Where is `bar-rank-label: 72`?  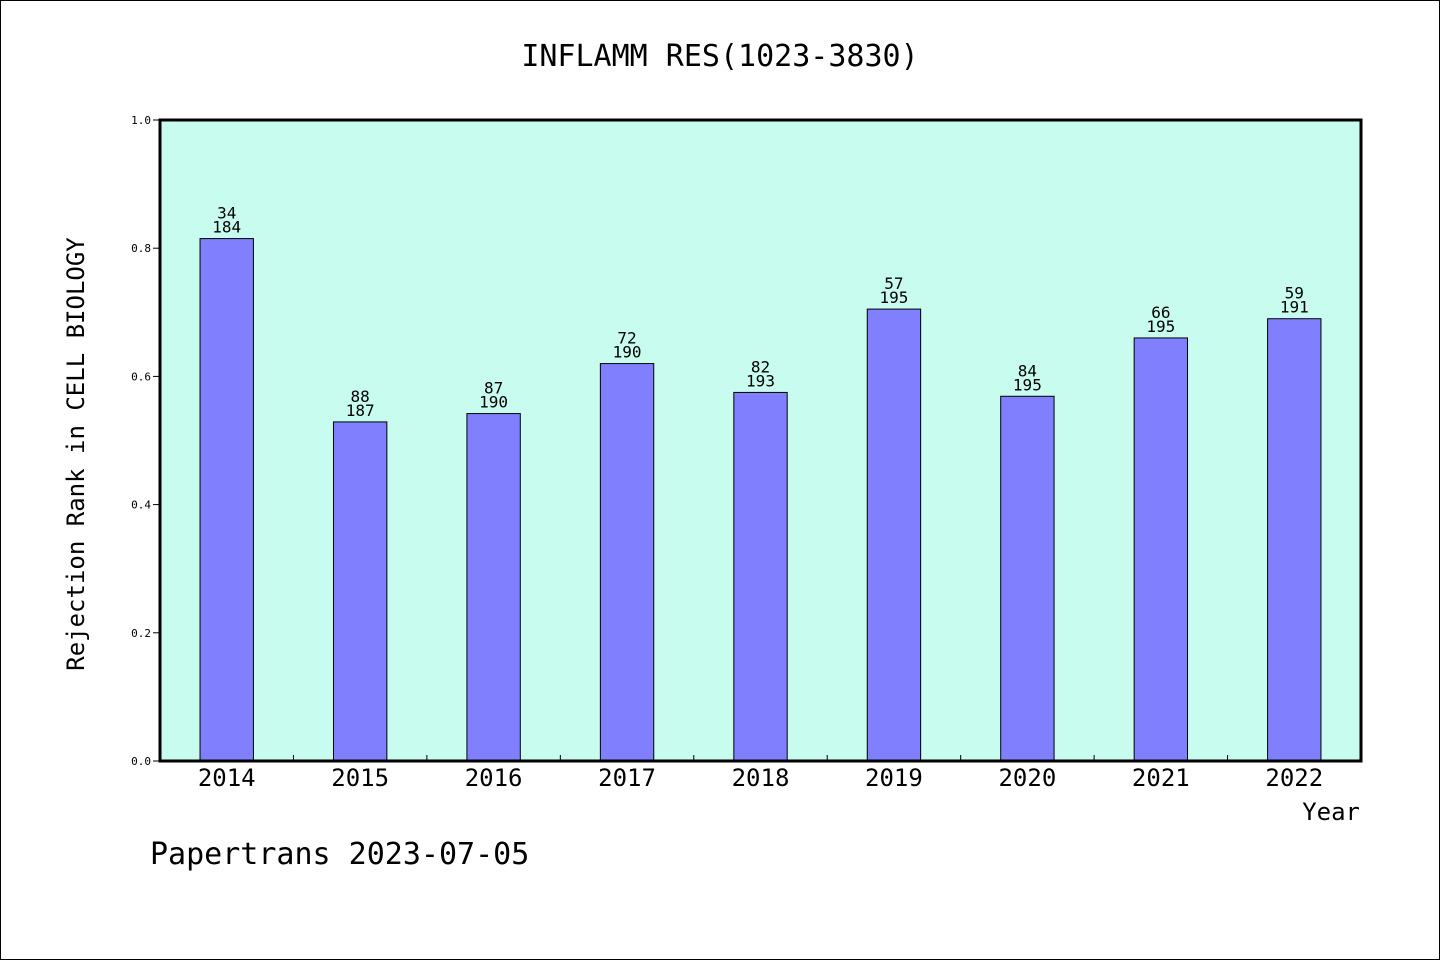 bar-rank-label: 72 is located at coordinates (626, 338).